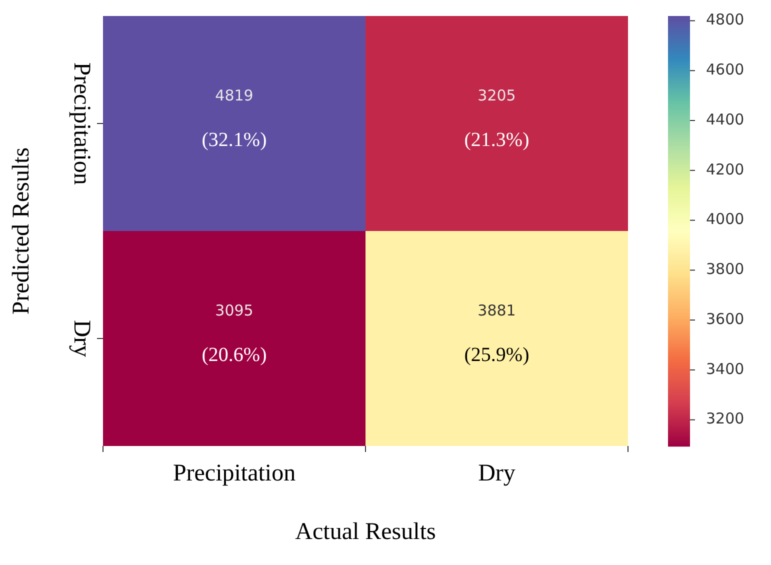  Describe the element at coordinates (21, 231) in the screenshot. I see `y-axis-title: Predicted Results` at that location.